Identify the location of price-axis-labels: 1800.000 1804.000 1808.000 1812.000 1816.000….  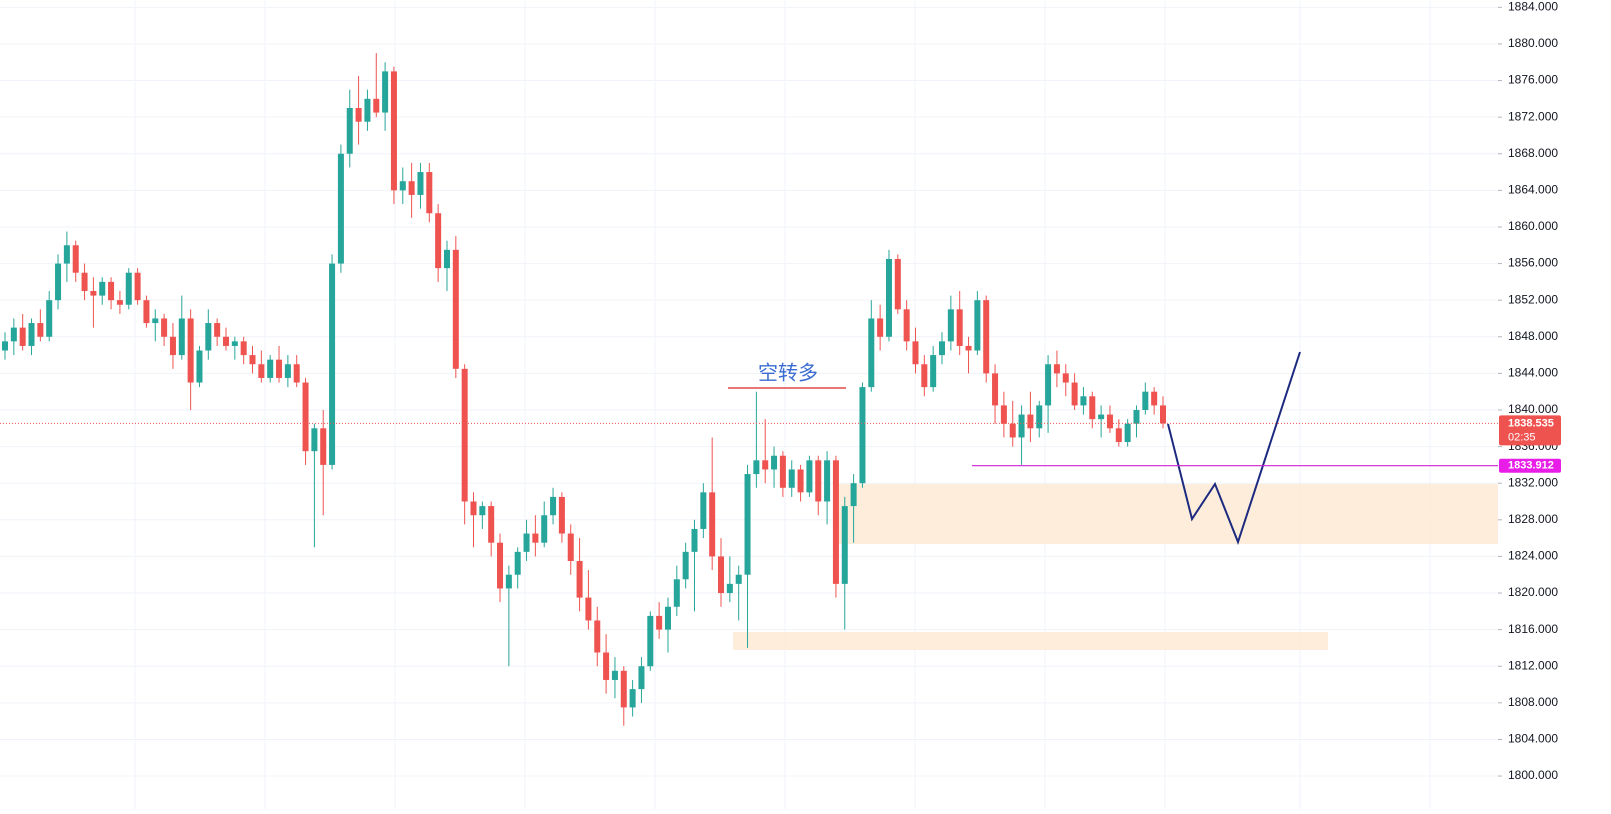
(1529, 391).